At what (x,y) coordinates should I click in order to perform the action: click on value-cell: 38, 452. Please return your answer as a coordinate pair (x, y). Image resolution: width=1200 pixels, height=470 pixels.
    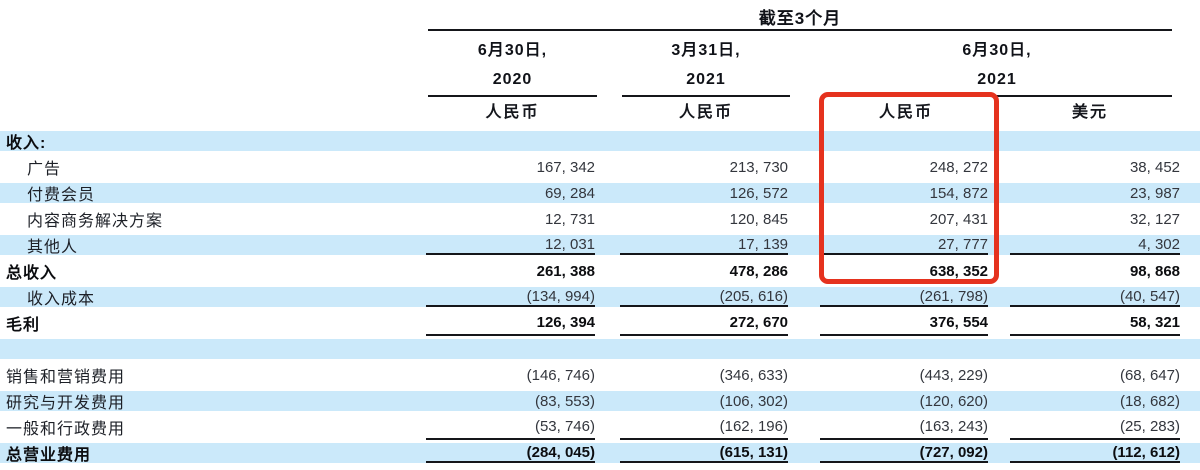
    Looking at the image, I should click on (1154, 167).